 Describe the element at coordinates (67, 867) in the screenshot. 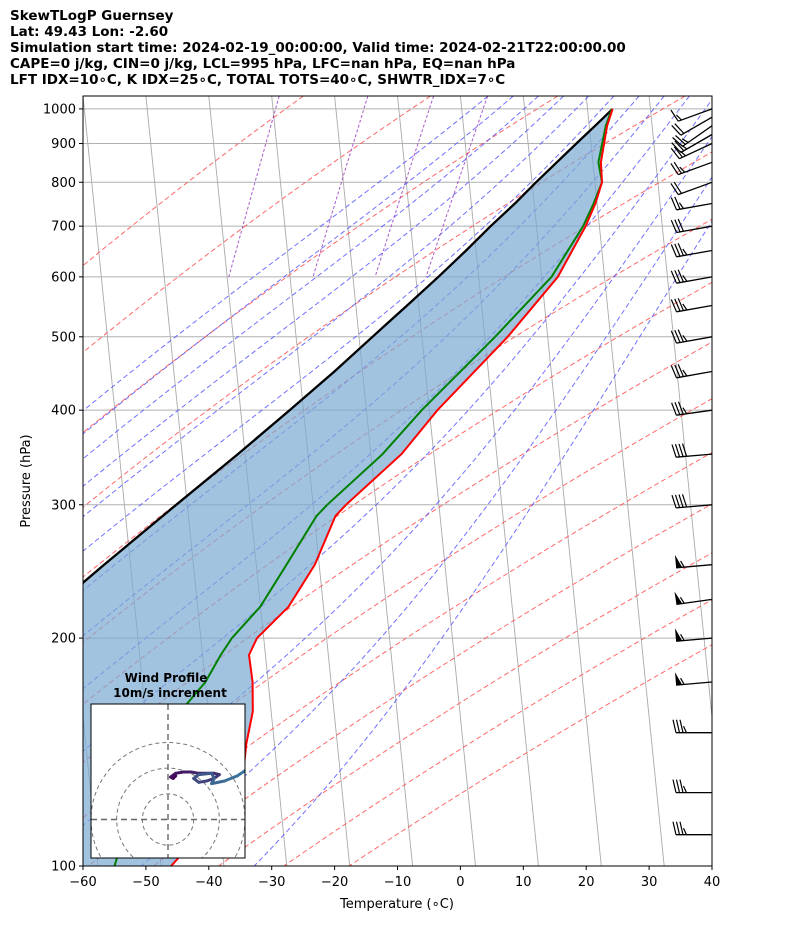

I see `y-tick: 100` at that location.